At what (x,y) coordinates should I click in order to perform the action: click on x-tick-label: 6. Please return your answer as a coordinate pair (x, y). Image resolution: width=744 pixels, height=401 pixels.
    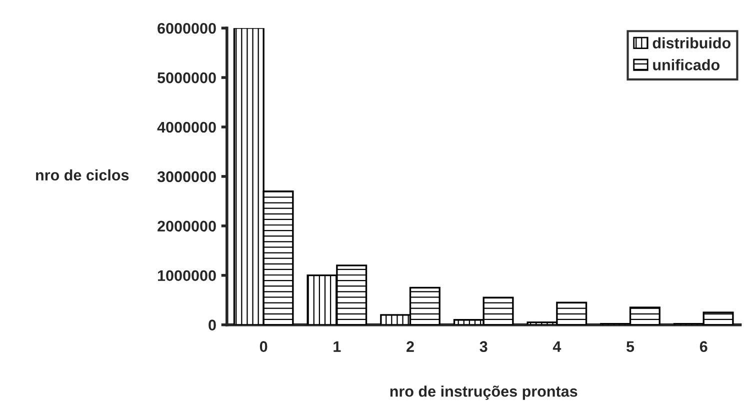
    Looking at the image, I should click on (704, 346).